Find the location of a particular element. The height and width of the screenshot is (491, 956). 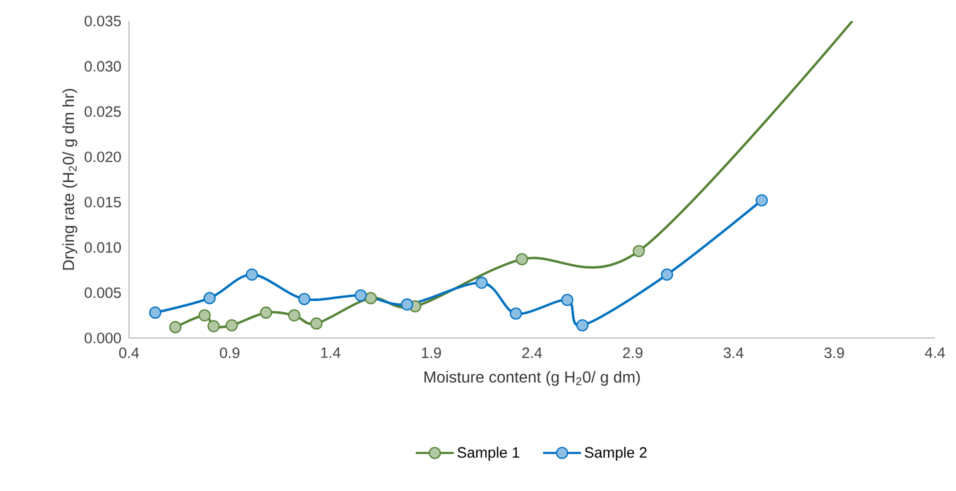

y-tick-label: 0.010 is located at coordinates (102, 247).